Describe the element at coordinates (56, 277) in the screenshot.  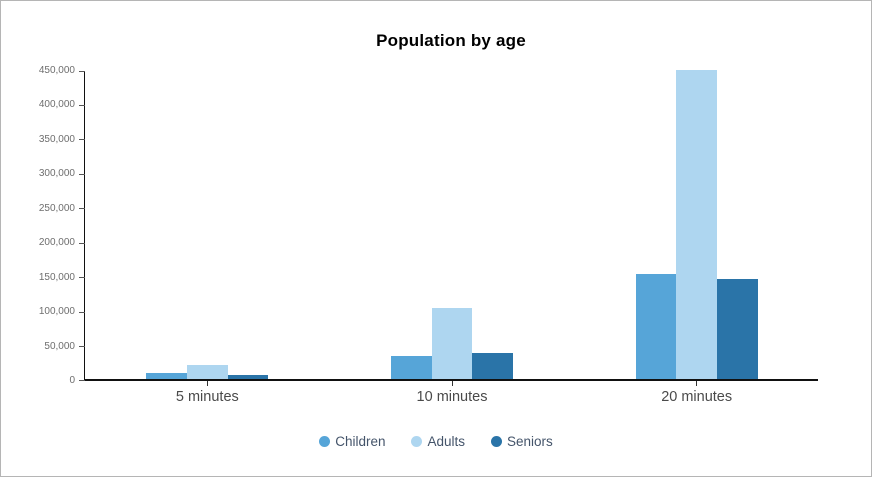
I see `y-axis-tick-label: 150,000` at that location.